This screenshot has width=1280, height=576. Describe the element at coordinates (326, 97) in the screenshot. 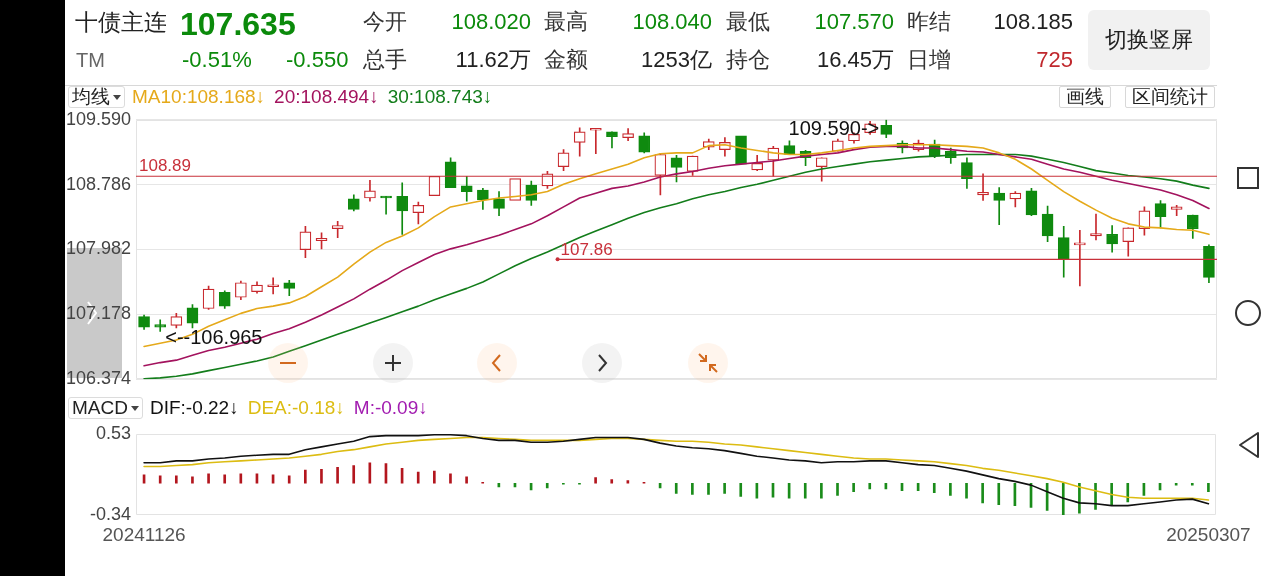

I see `text: 20:108.494↓` at that location.